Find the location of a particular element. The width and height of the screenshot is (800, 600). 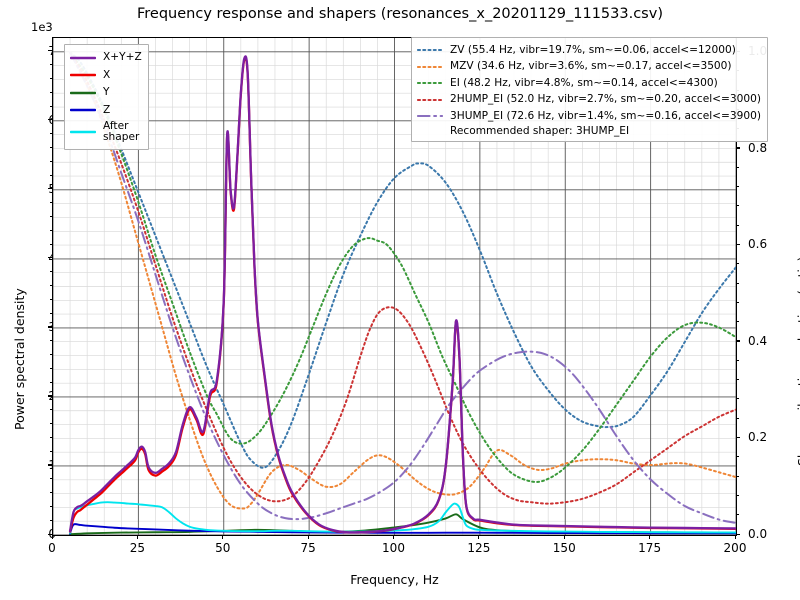

x-tick-label-75: 75 is located at coordinates (308, 548).